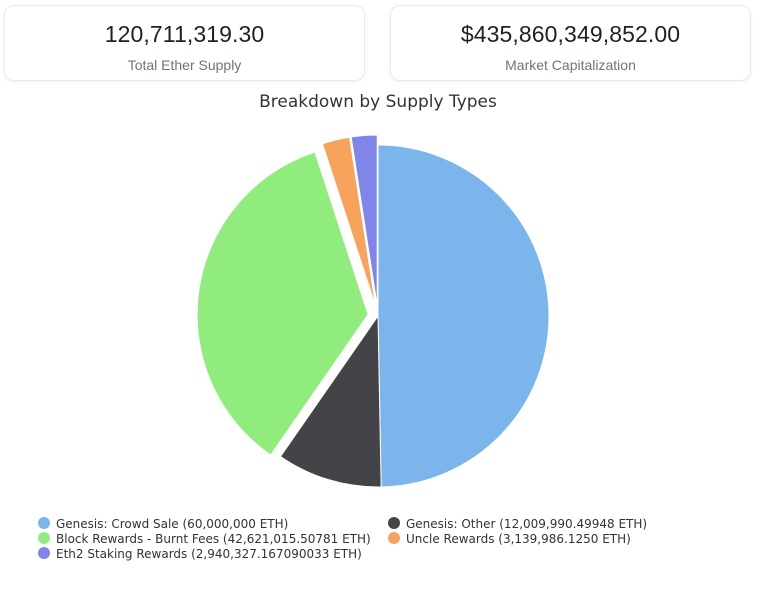 This screenshot has width=758, height=600. Describe the element at coordinates (184, 34) in the screenshot. I see `total-supply-value: 120,711,319.30` at that location.